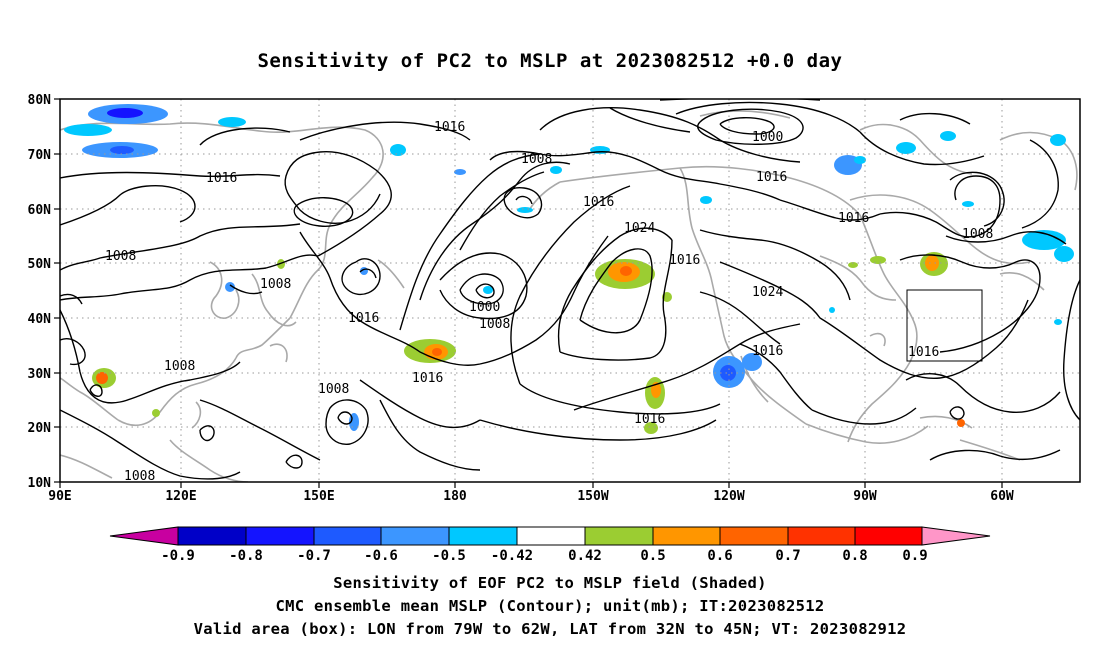  What do you see at coordinates (531, 496) in the screenshot?
I see `longitude-labels: 90E 120E 150E 180 150W 120W 90W 60W` at bounding box center [531, 496].